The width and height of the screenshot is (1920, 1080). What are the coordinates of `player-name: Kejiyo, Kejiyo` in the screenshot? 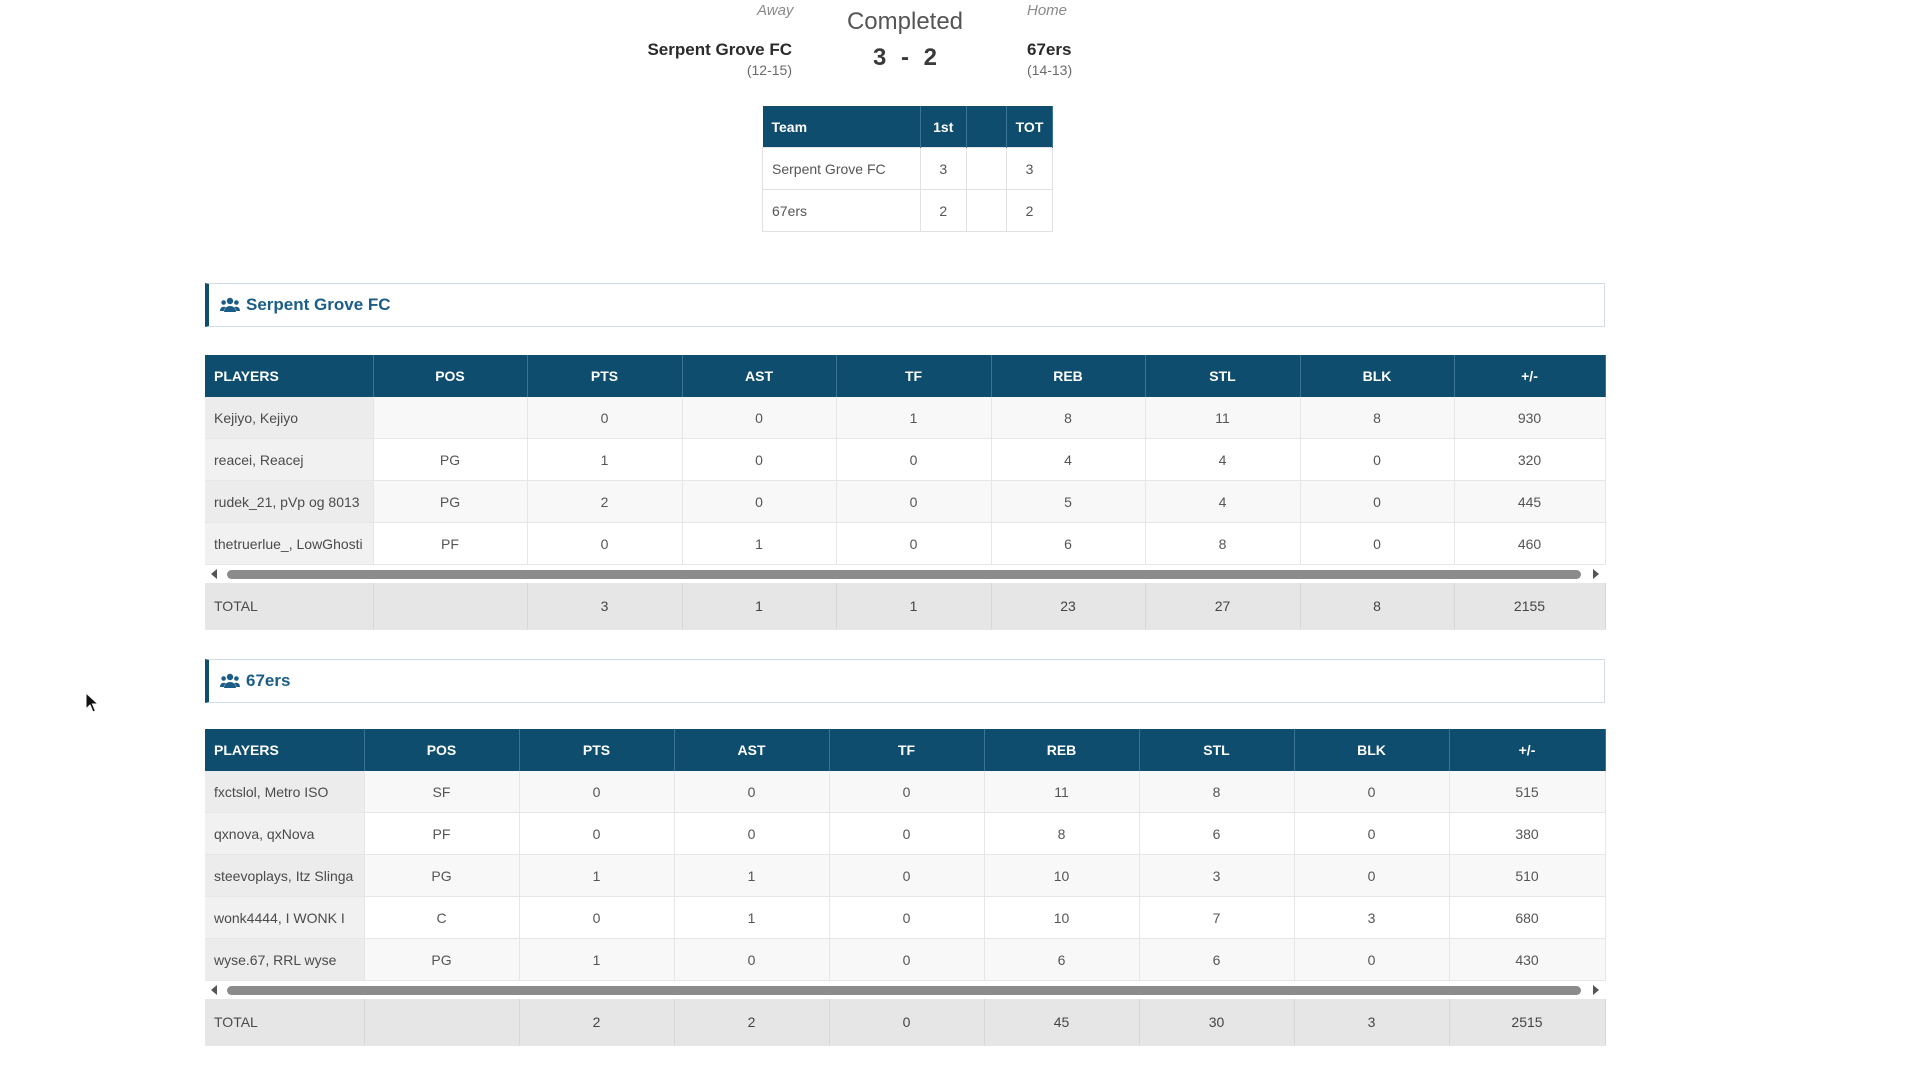 It's located at (289, 418).